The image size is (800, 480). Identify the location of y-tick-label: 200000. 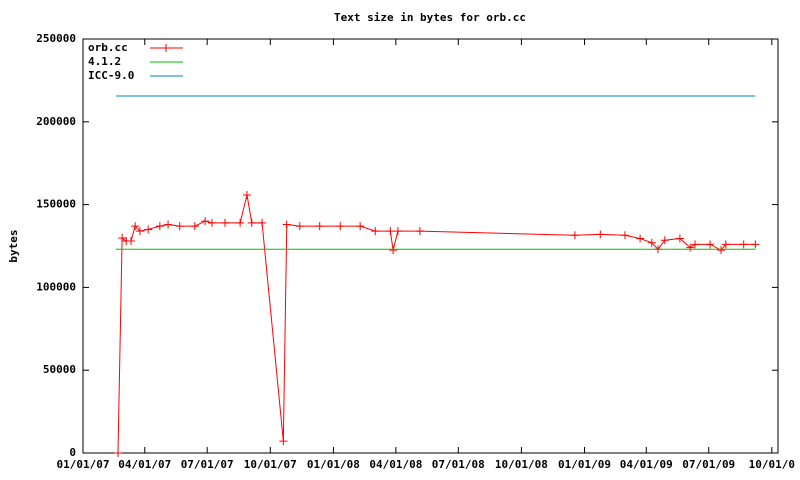
(56, 121).